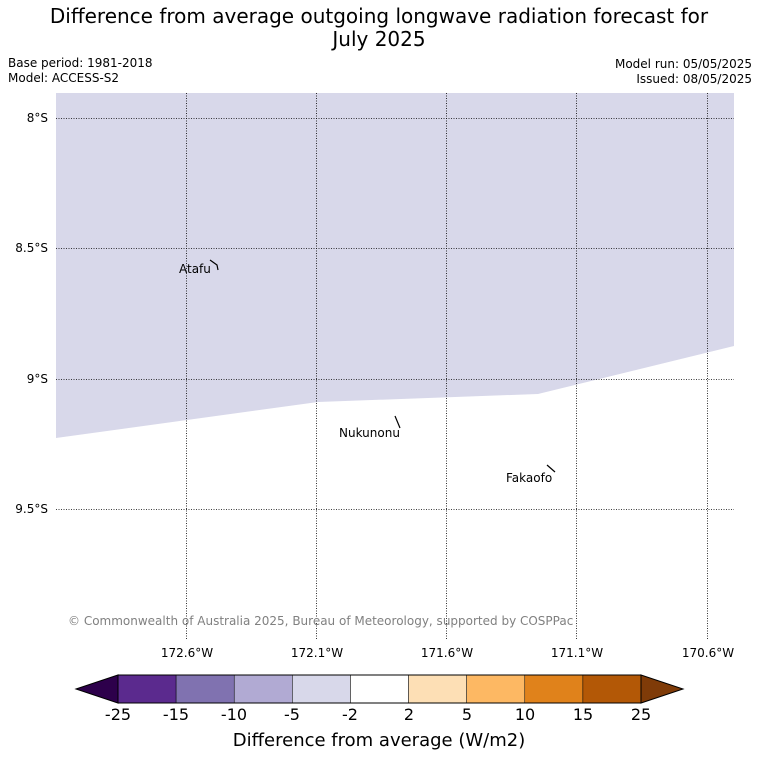  I want to click on colorbar-tick: -10, so click(234, 714).